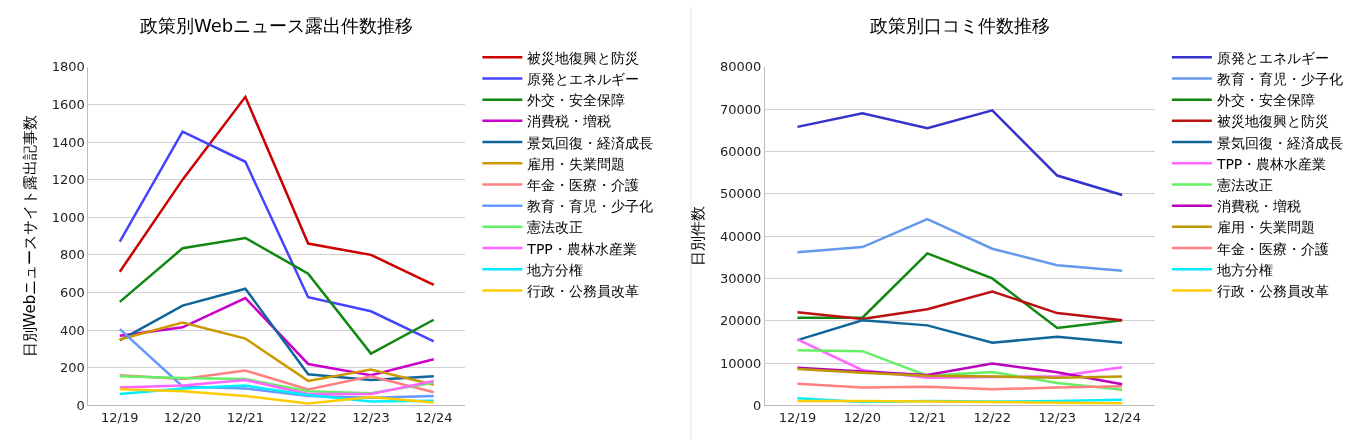 The height and width of the screenshot is (448, 1360). What do you see at coordinates (698, 236) in the screenshot?
I see `y-axis-title: 日別件数` at bounding box center [698, 236].